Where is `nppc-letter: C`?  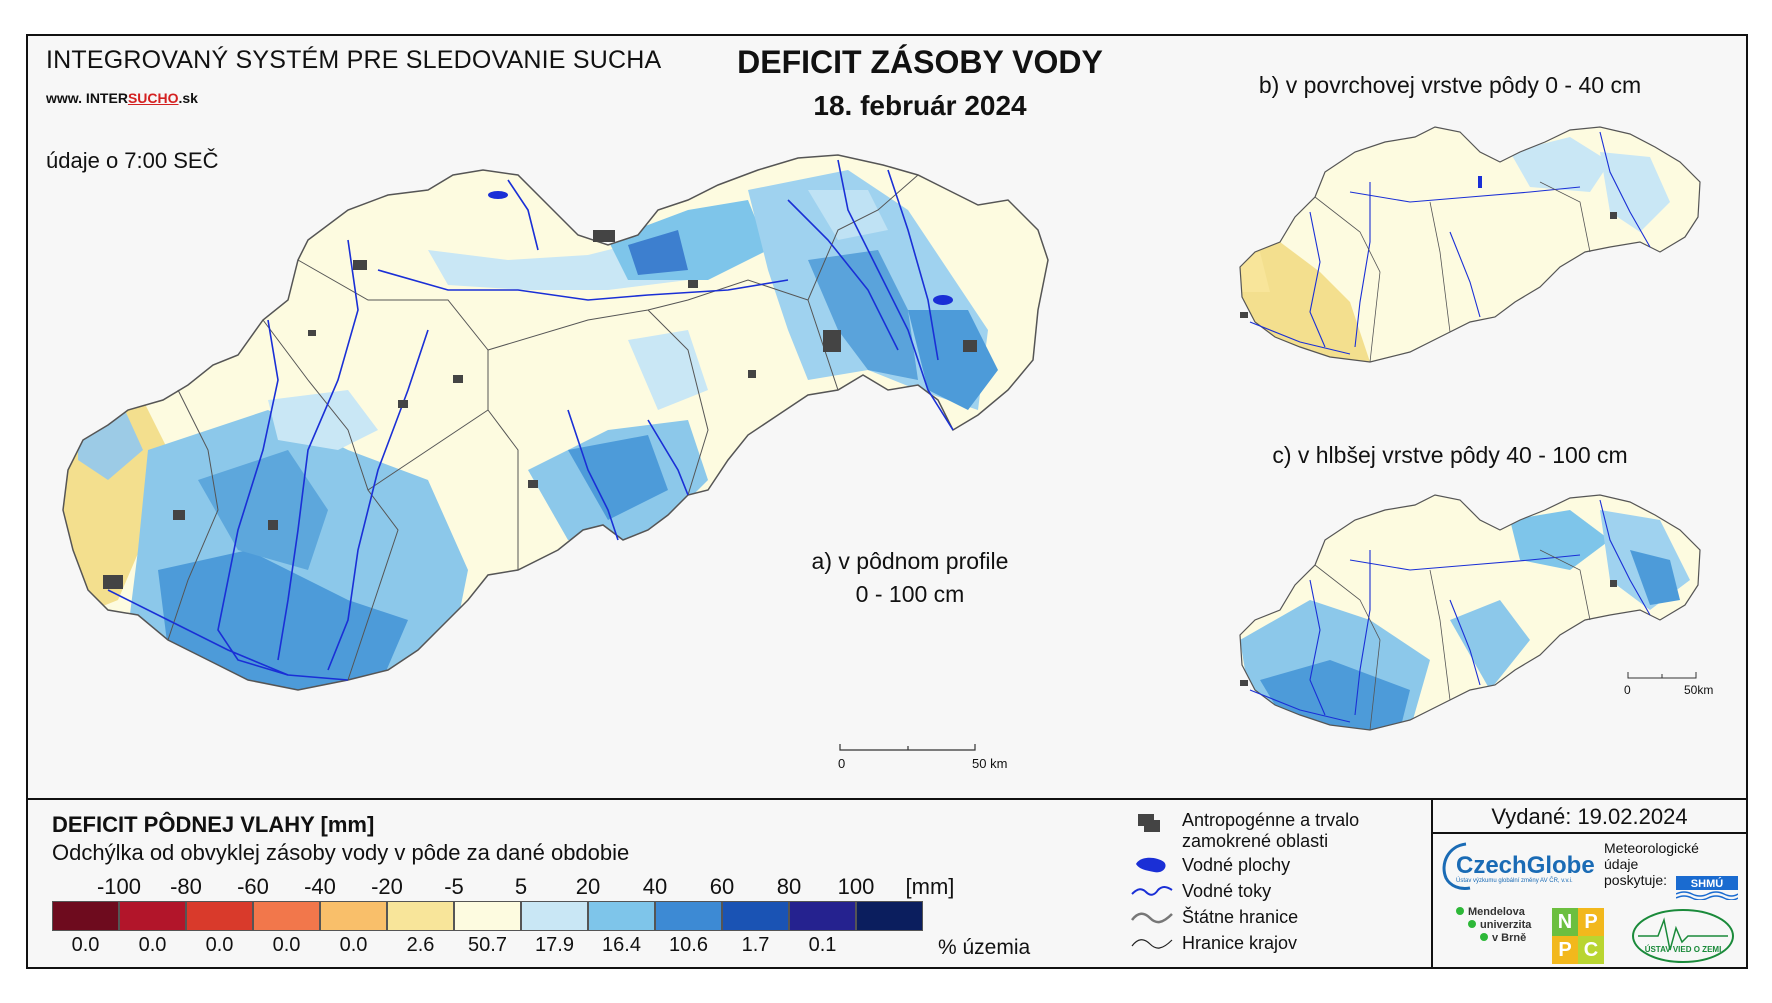
nppc-letter: C is located at coordinates (1591, 950).